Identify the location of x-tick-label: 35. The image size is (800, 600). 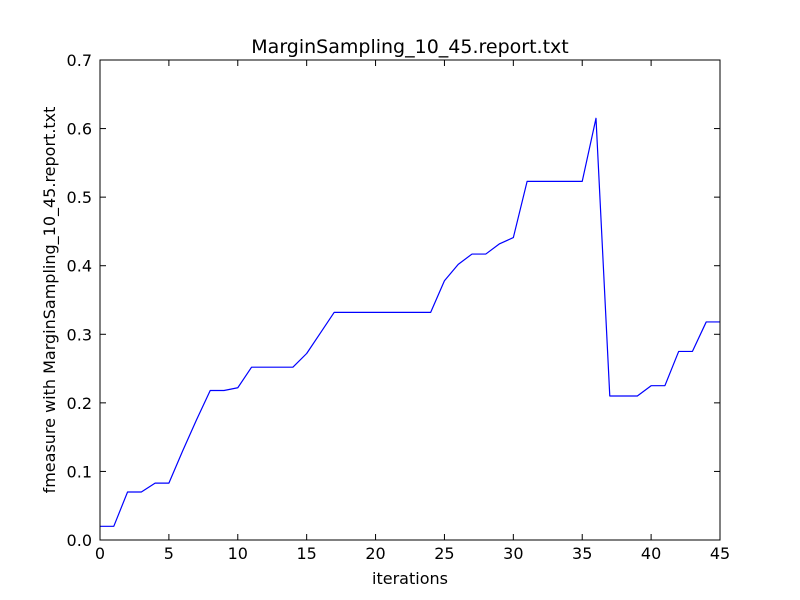
(582, 553).